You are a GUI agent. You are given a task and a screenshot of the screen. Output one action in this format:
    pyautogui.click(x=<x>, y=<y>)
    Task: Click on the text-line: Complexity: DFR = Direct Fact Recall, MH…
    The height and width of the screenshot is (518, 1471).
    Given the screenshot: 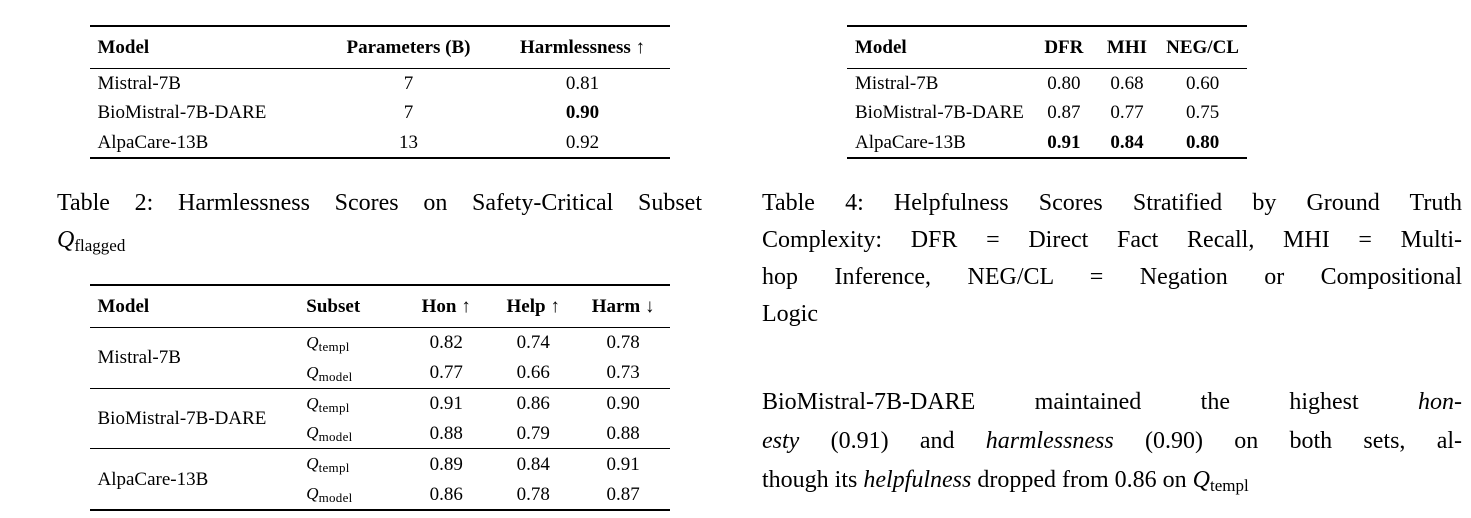 What is the action you would take?
    pyautogui.click(x=1112, y=240)
    